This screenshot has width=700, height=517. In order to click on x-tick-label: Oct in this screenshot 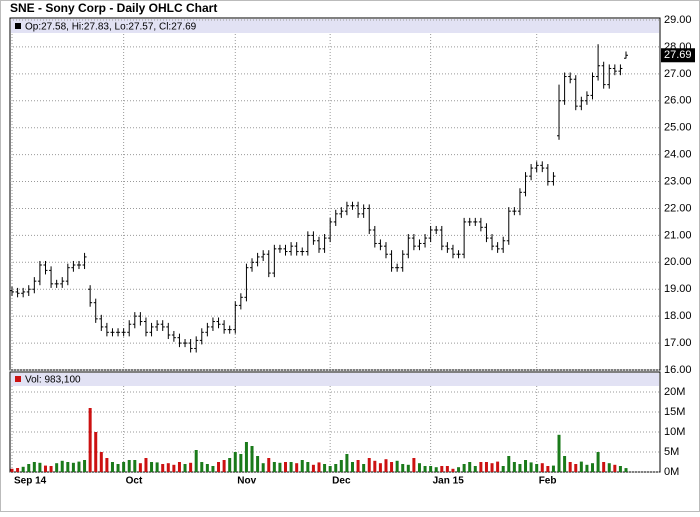, I will do `click(134, 481)`.